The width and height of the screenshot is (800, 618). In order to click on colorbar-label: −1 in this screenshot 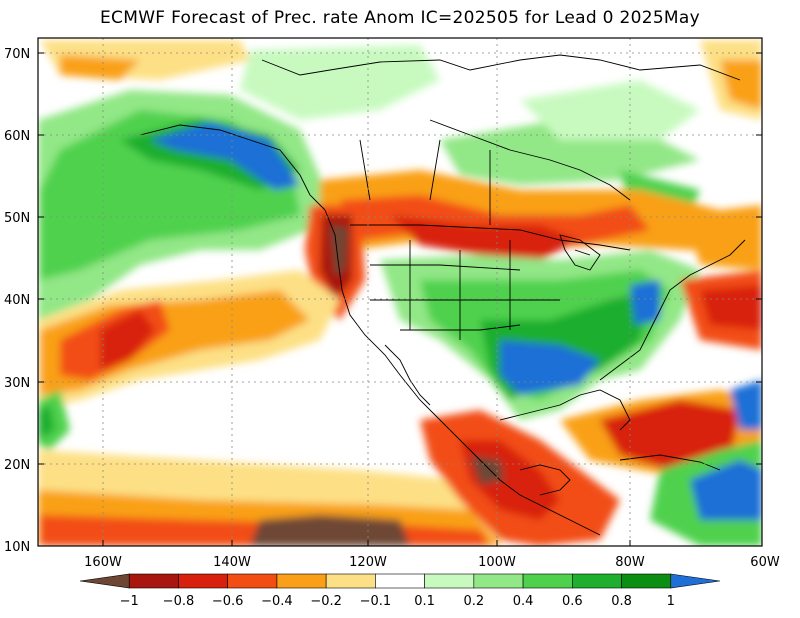, I will do `click(129, 601)`.